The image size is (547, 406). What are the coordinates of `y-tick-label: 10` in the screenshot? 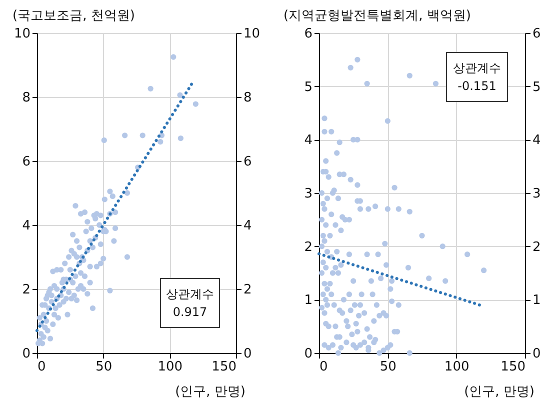 It's located at (22, 34).